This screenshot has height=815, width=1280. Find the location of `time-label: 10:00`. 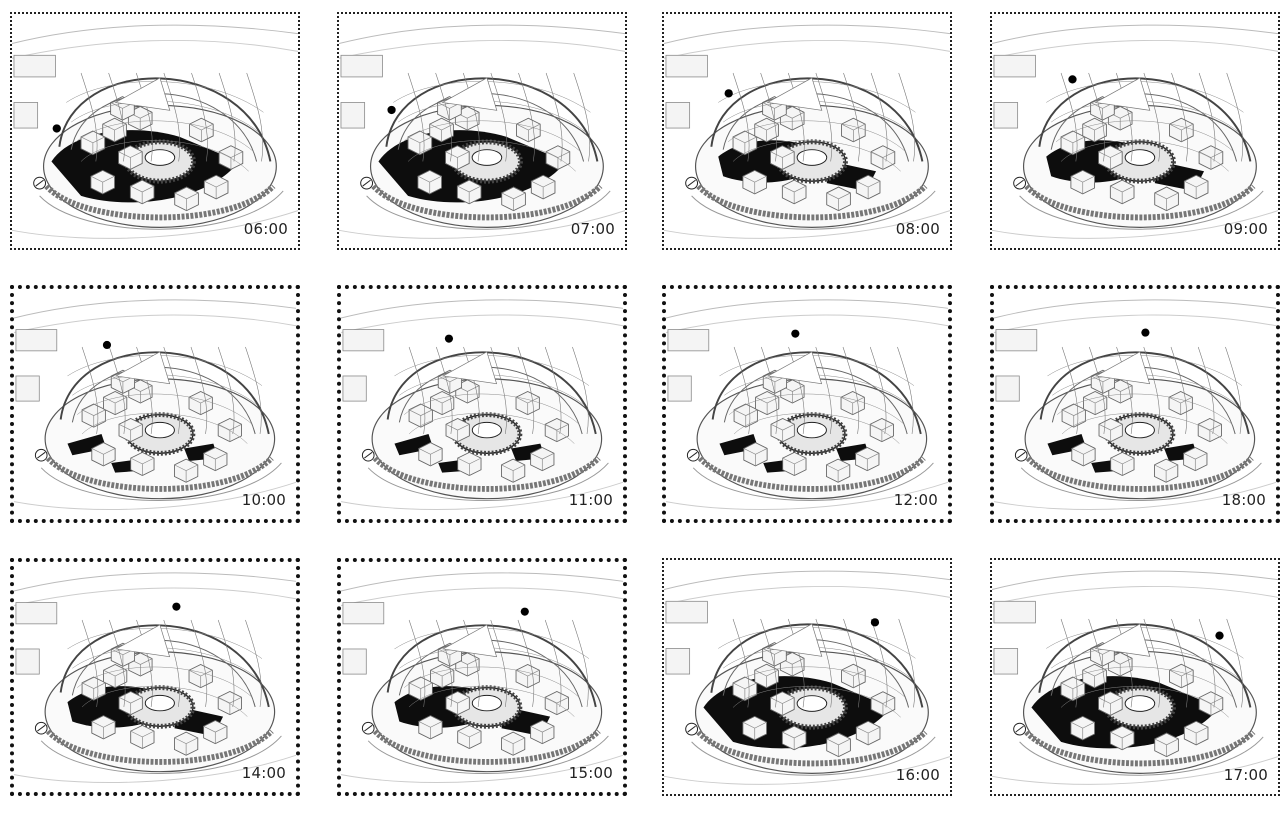

time-label: 10:00 is located at coordinates (264, 500).